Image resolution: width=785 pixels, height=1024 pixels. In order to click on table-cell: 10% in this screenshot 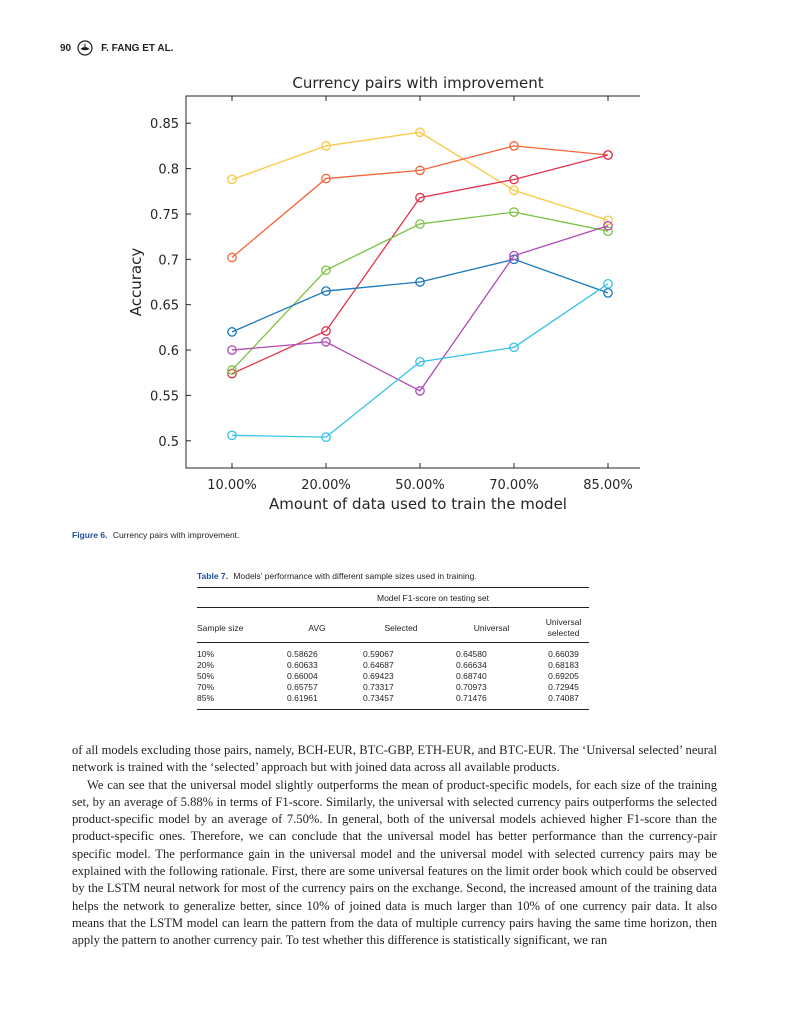, I will do `click(206, 654)`.